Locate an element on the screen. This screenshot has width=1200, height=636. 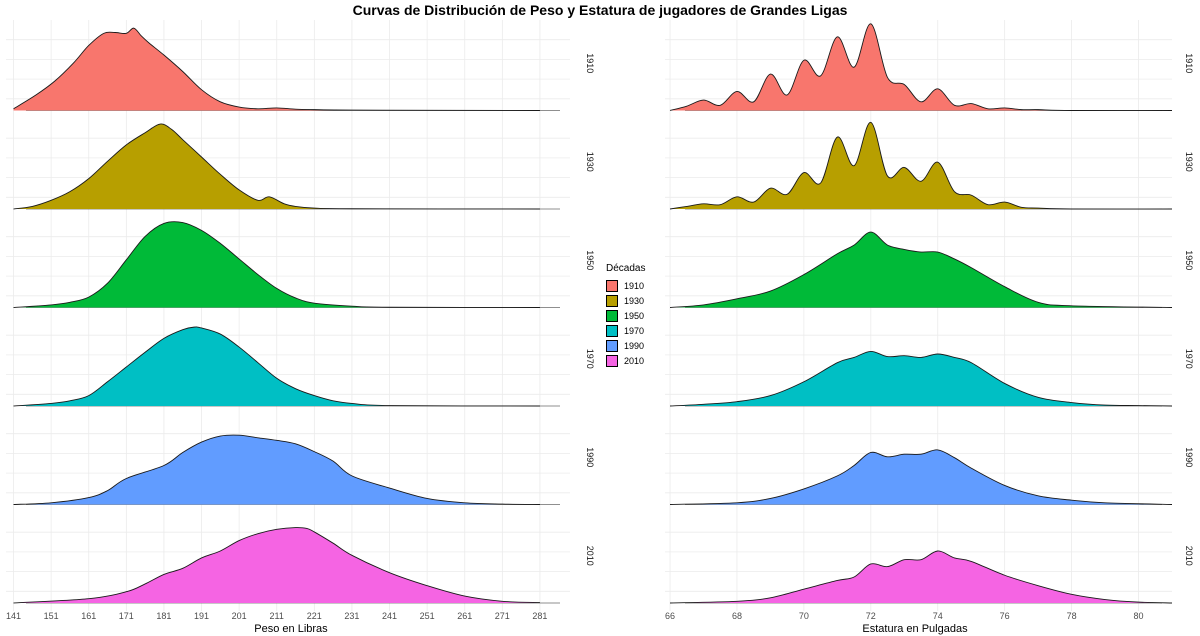
x-tick-label: 171 is located at coordinates (126, 616).